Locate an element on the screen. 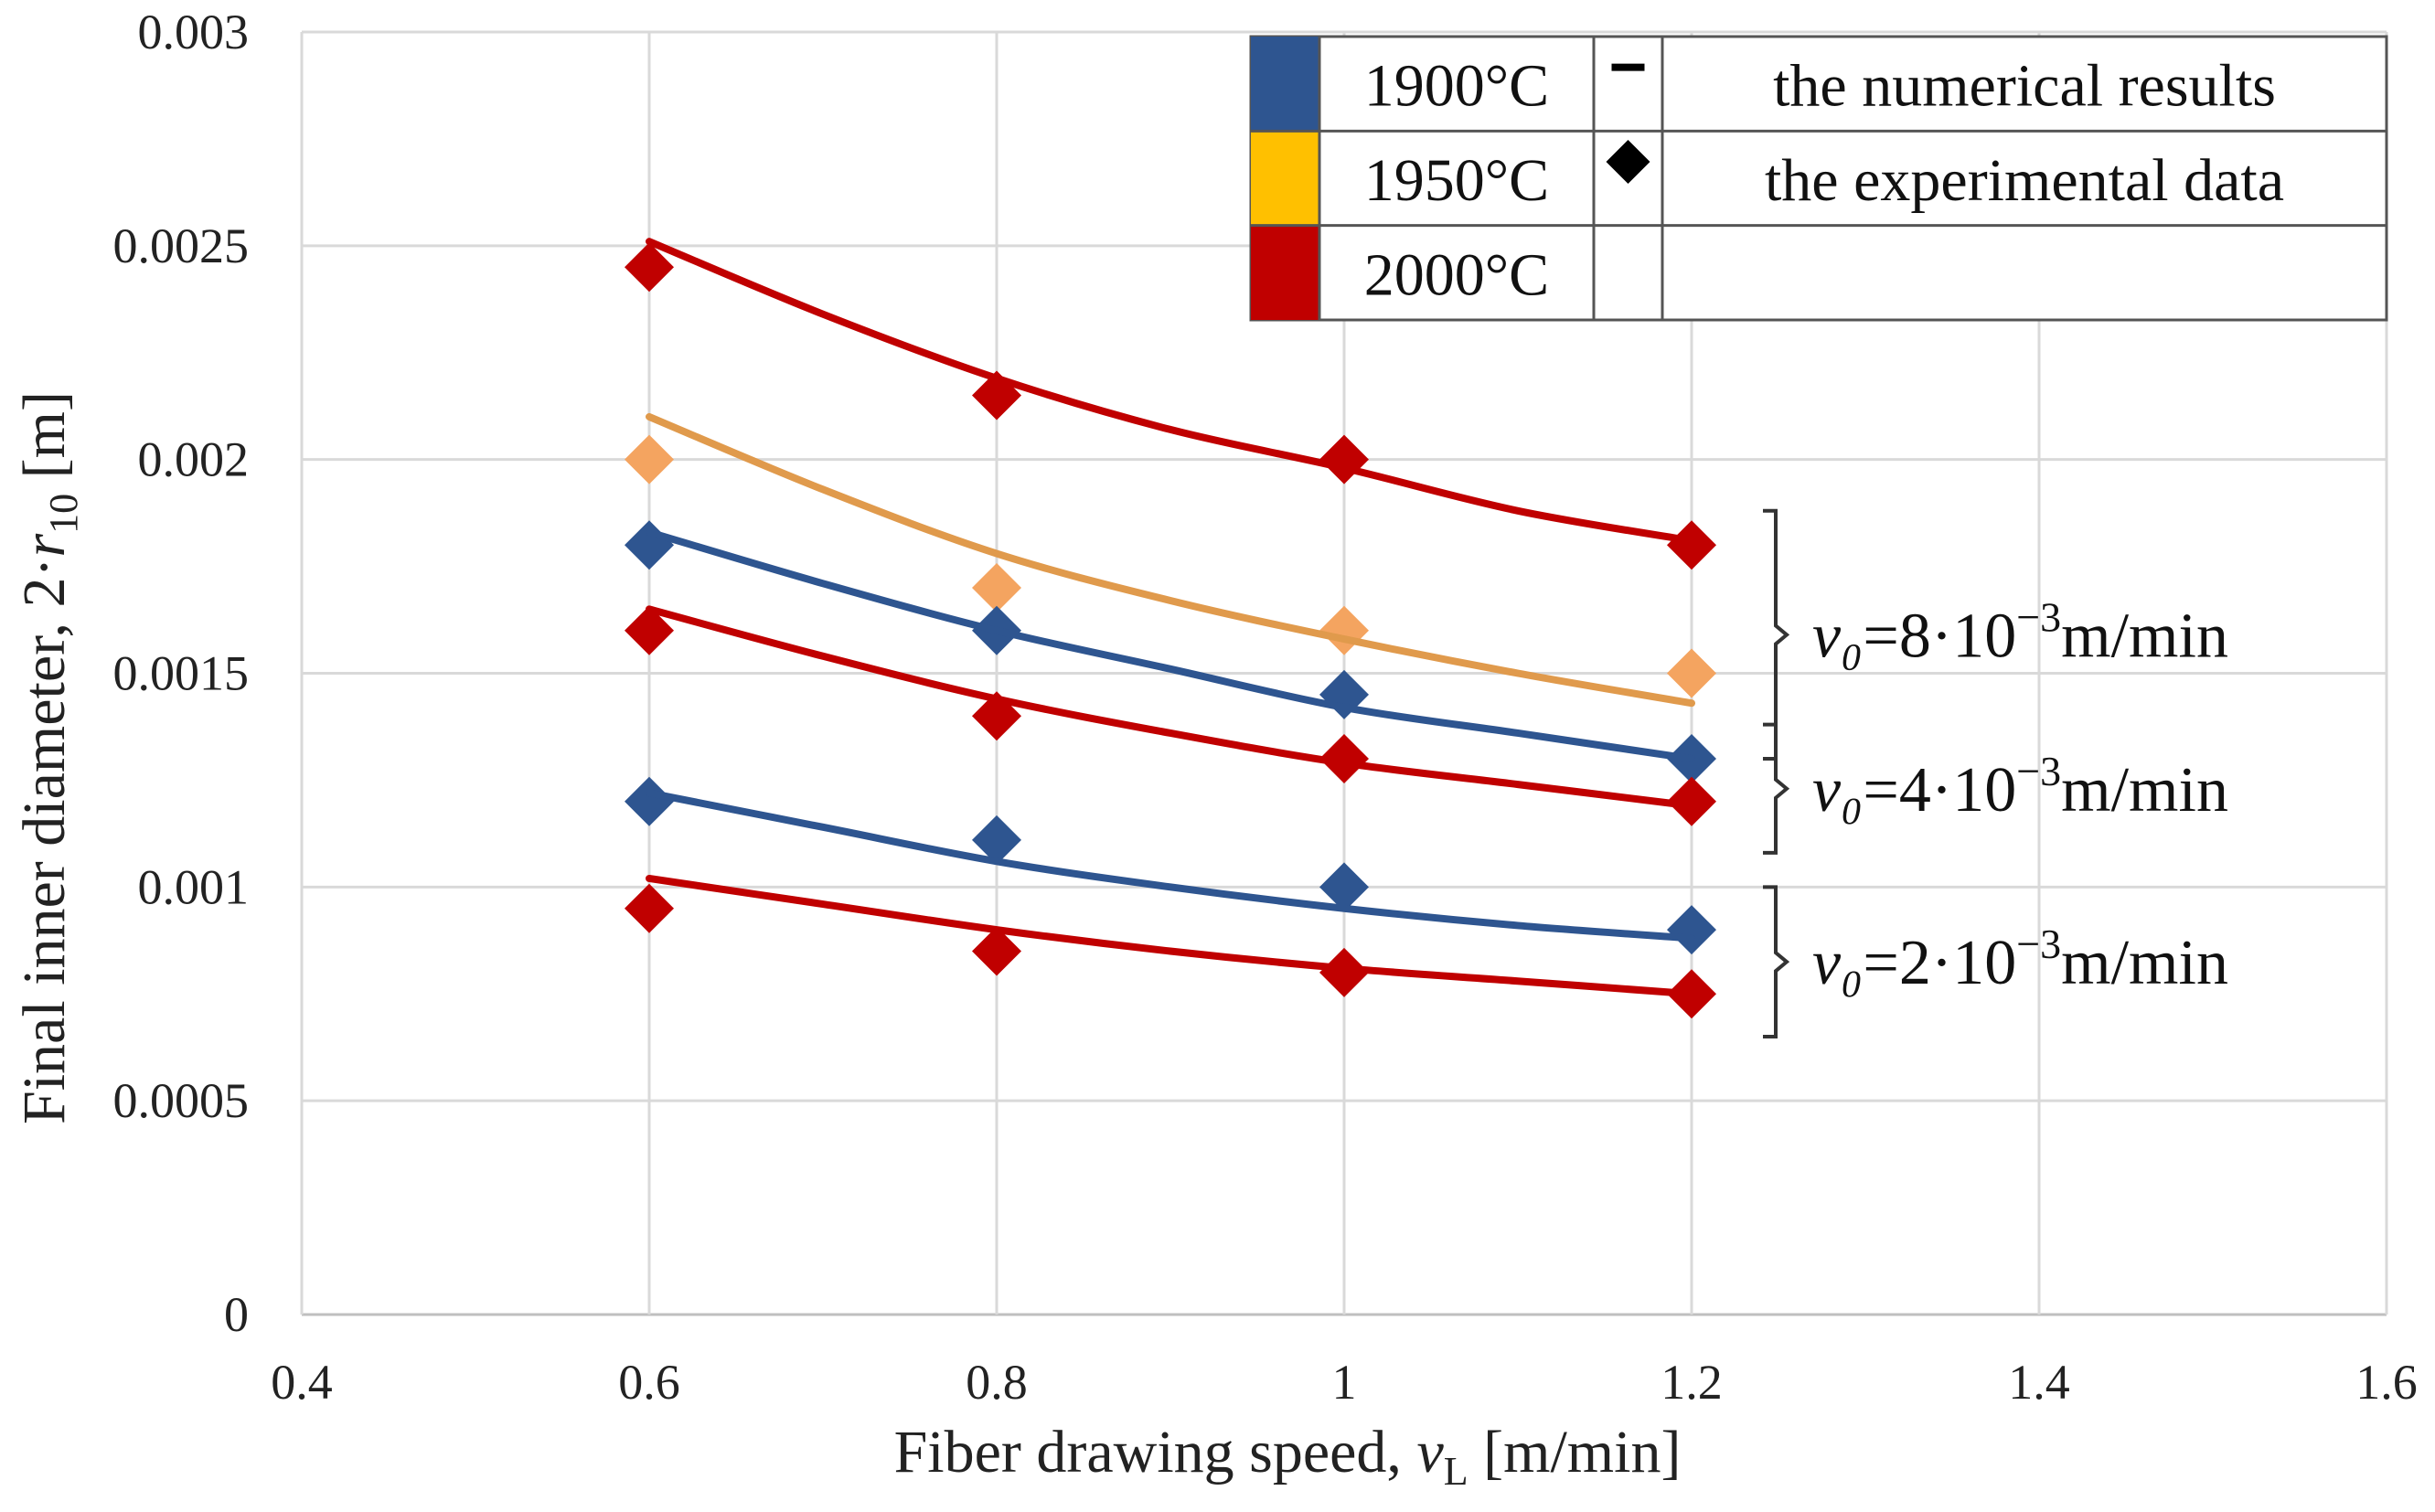 The image size is (2435, 1512). legend-box is located at coordinates (1819, 178).